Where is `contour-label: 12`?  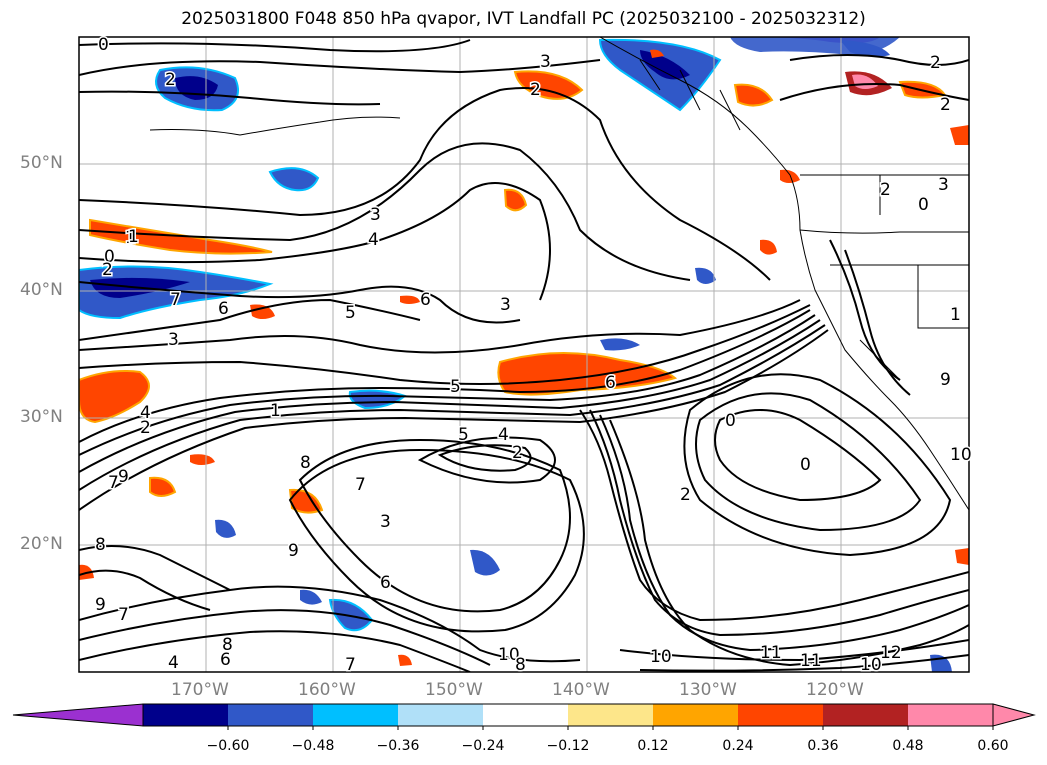 contour-label: 12 is located at coordinates (891, 653).